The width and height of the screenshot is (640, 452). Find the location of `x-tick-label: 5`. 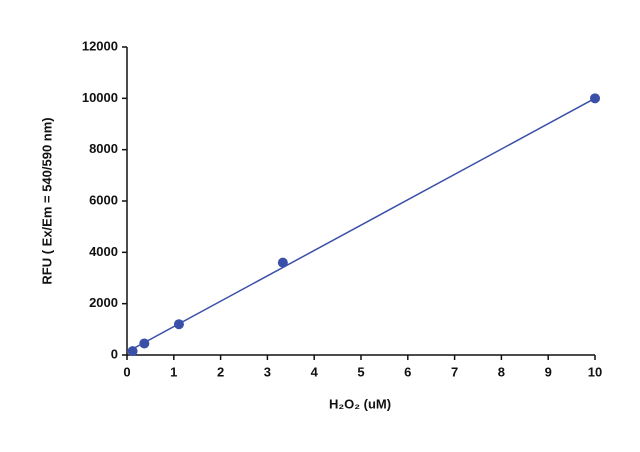

x-tick-label: 5 is located at coordinates (360, 371).